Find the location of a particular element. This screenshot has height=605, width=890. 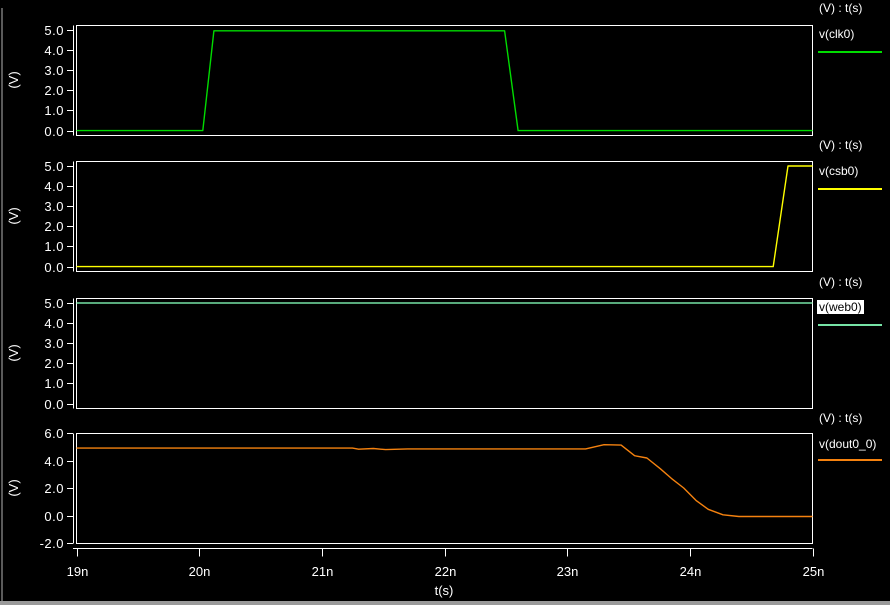

panel-2-axis-title: (V) : t(s) is located at coordinates (841, 145).